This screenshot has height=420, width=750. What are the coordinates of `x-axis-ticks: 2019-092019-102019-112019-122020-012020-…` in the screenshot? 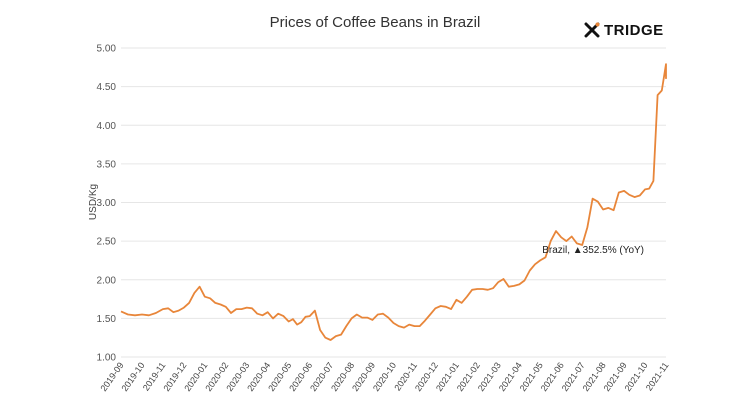 It's located at (385, 376).